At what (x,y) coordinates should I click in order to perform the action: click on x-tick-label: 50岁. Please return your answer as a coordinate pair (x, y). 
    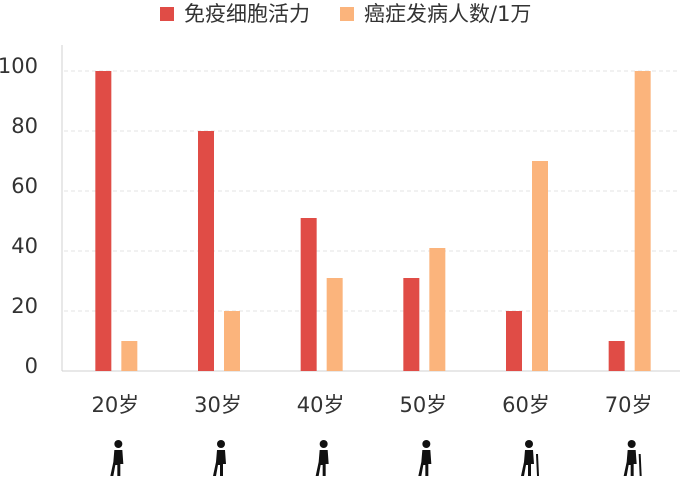
    Looking at the image, I should click on (423, 405).